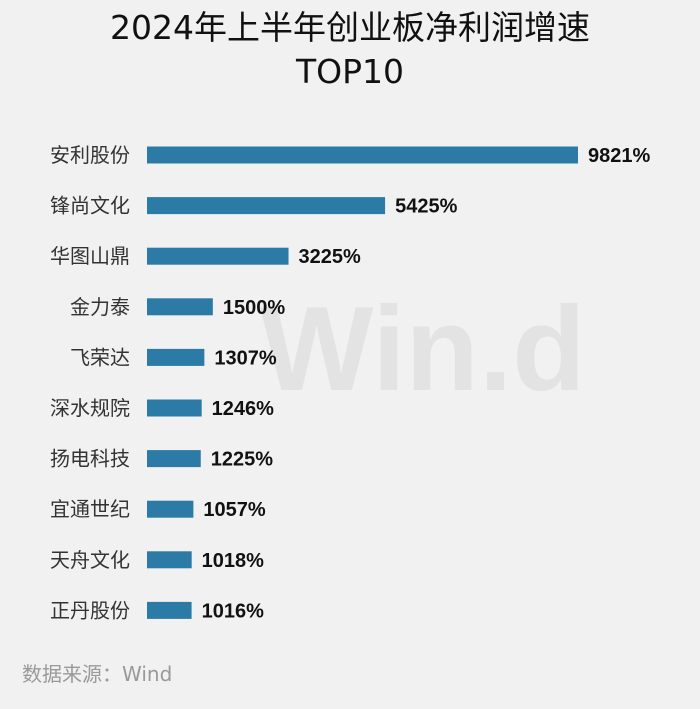  What do you see at coordinates (90, 459) in the screenshot?
I see `category-label: 扬电科技` at bounding box center [90, 459].